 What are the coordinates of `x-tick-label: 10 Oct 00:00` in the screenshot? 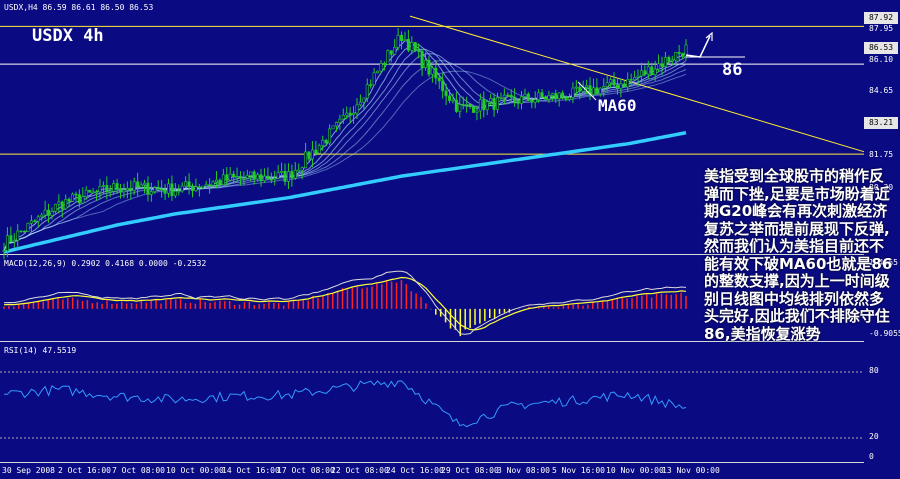 It's located at (195, 470).